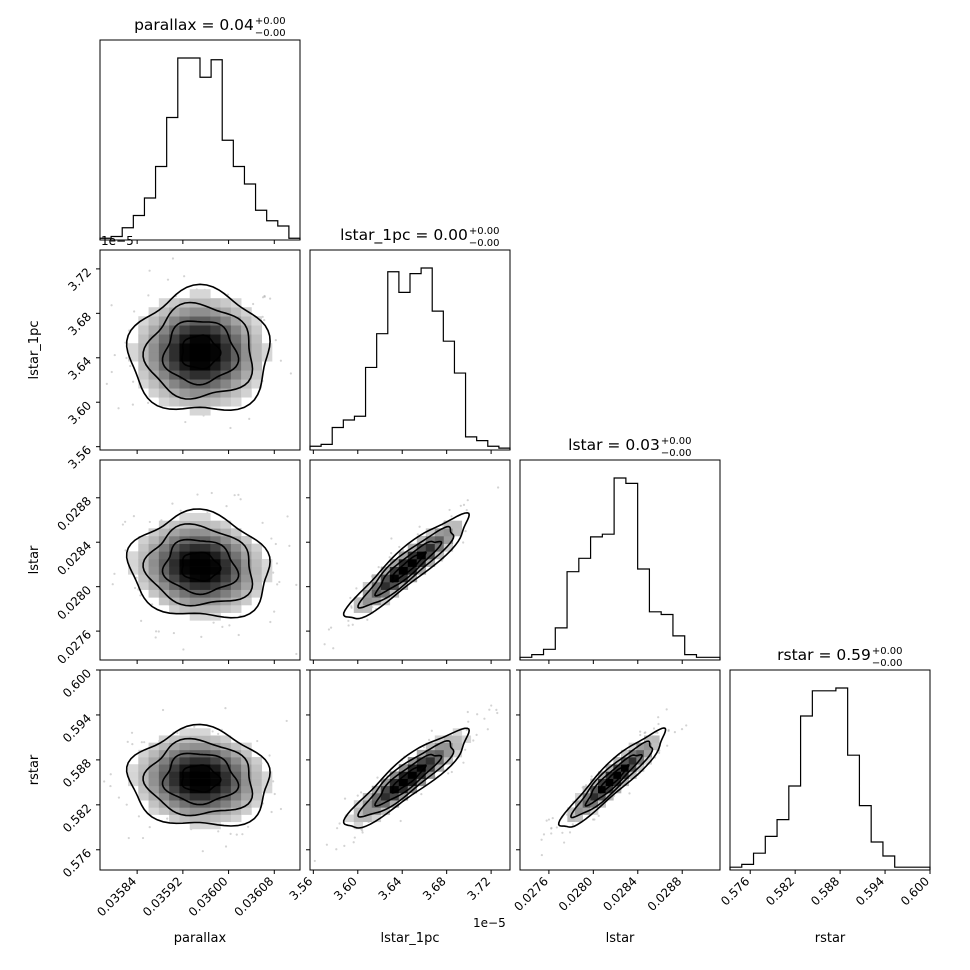 This screenshot has width=970, height=970. I want to click on y-tick-label: 0.0280, so click(75, 603).